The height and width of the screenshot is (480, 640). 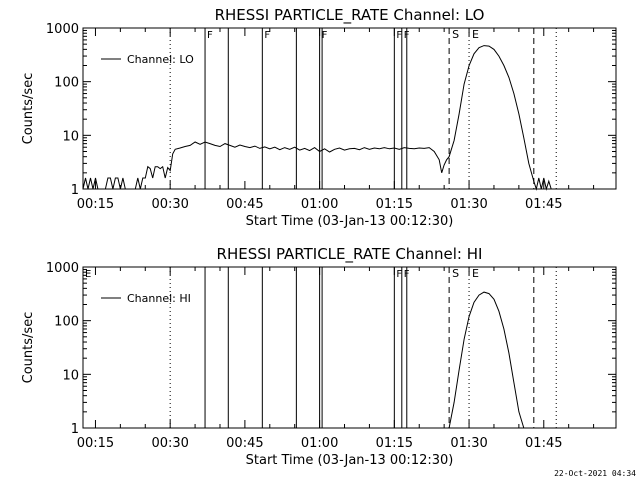 What do you see at coordinates (28, 109) in the screenshot?
I see `panel1-ylabel: Counts/sec` at bounding box center [28, 109].